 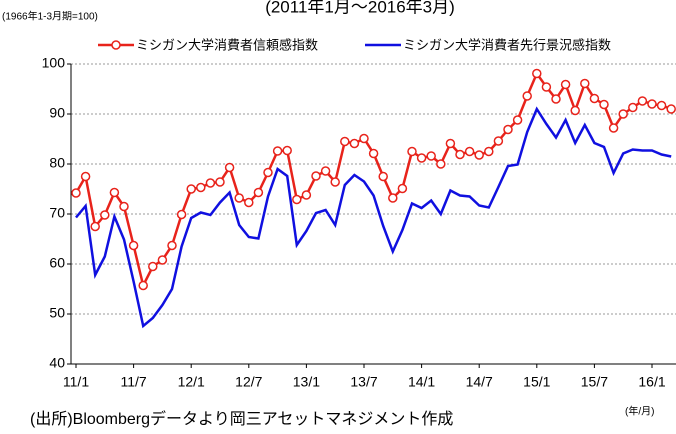 What do you see at coordinates (57, 113) in the screenshot?
I see `y-tick-label: 90` at bounding box center [57, 113].